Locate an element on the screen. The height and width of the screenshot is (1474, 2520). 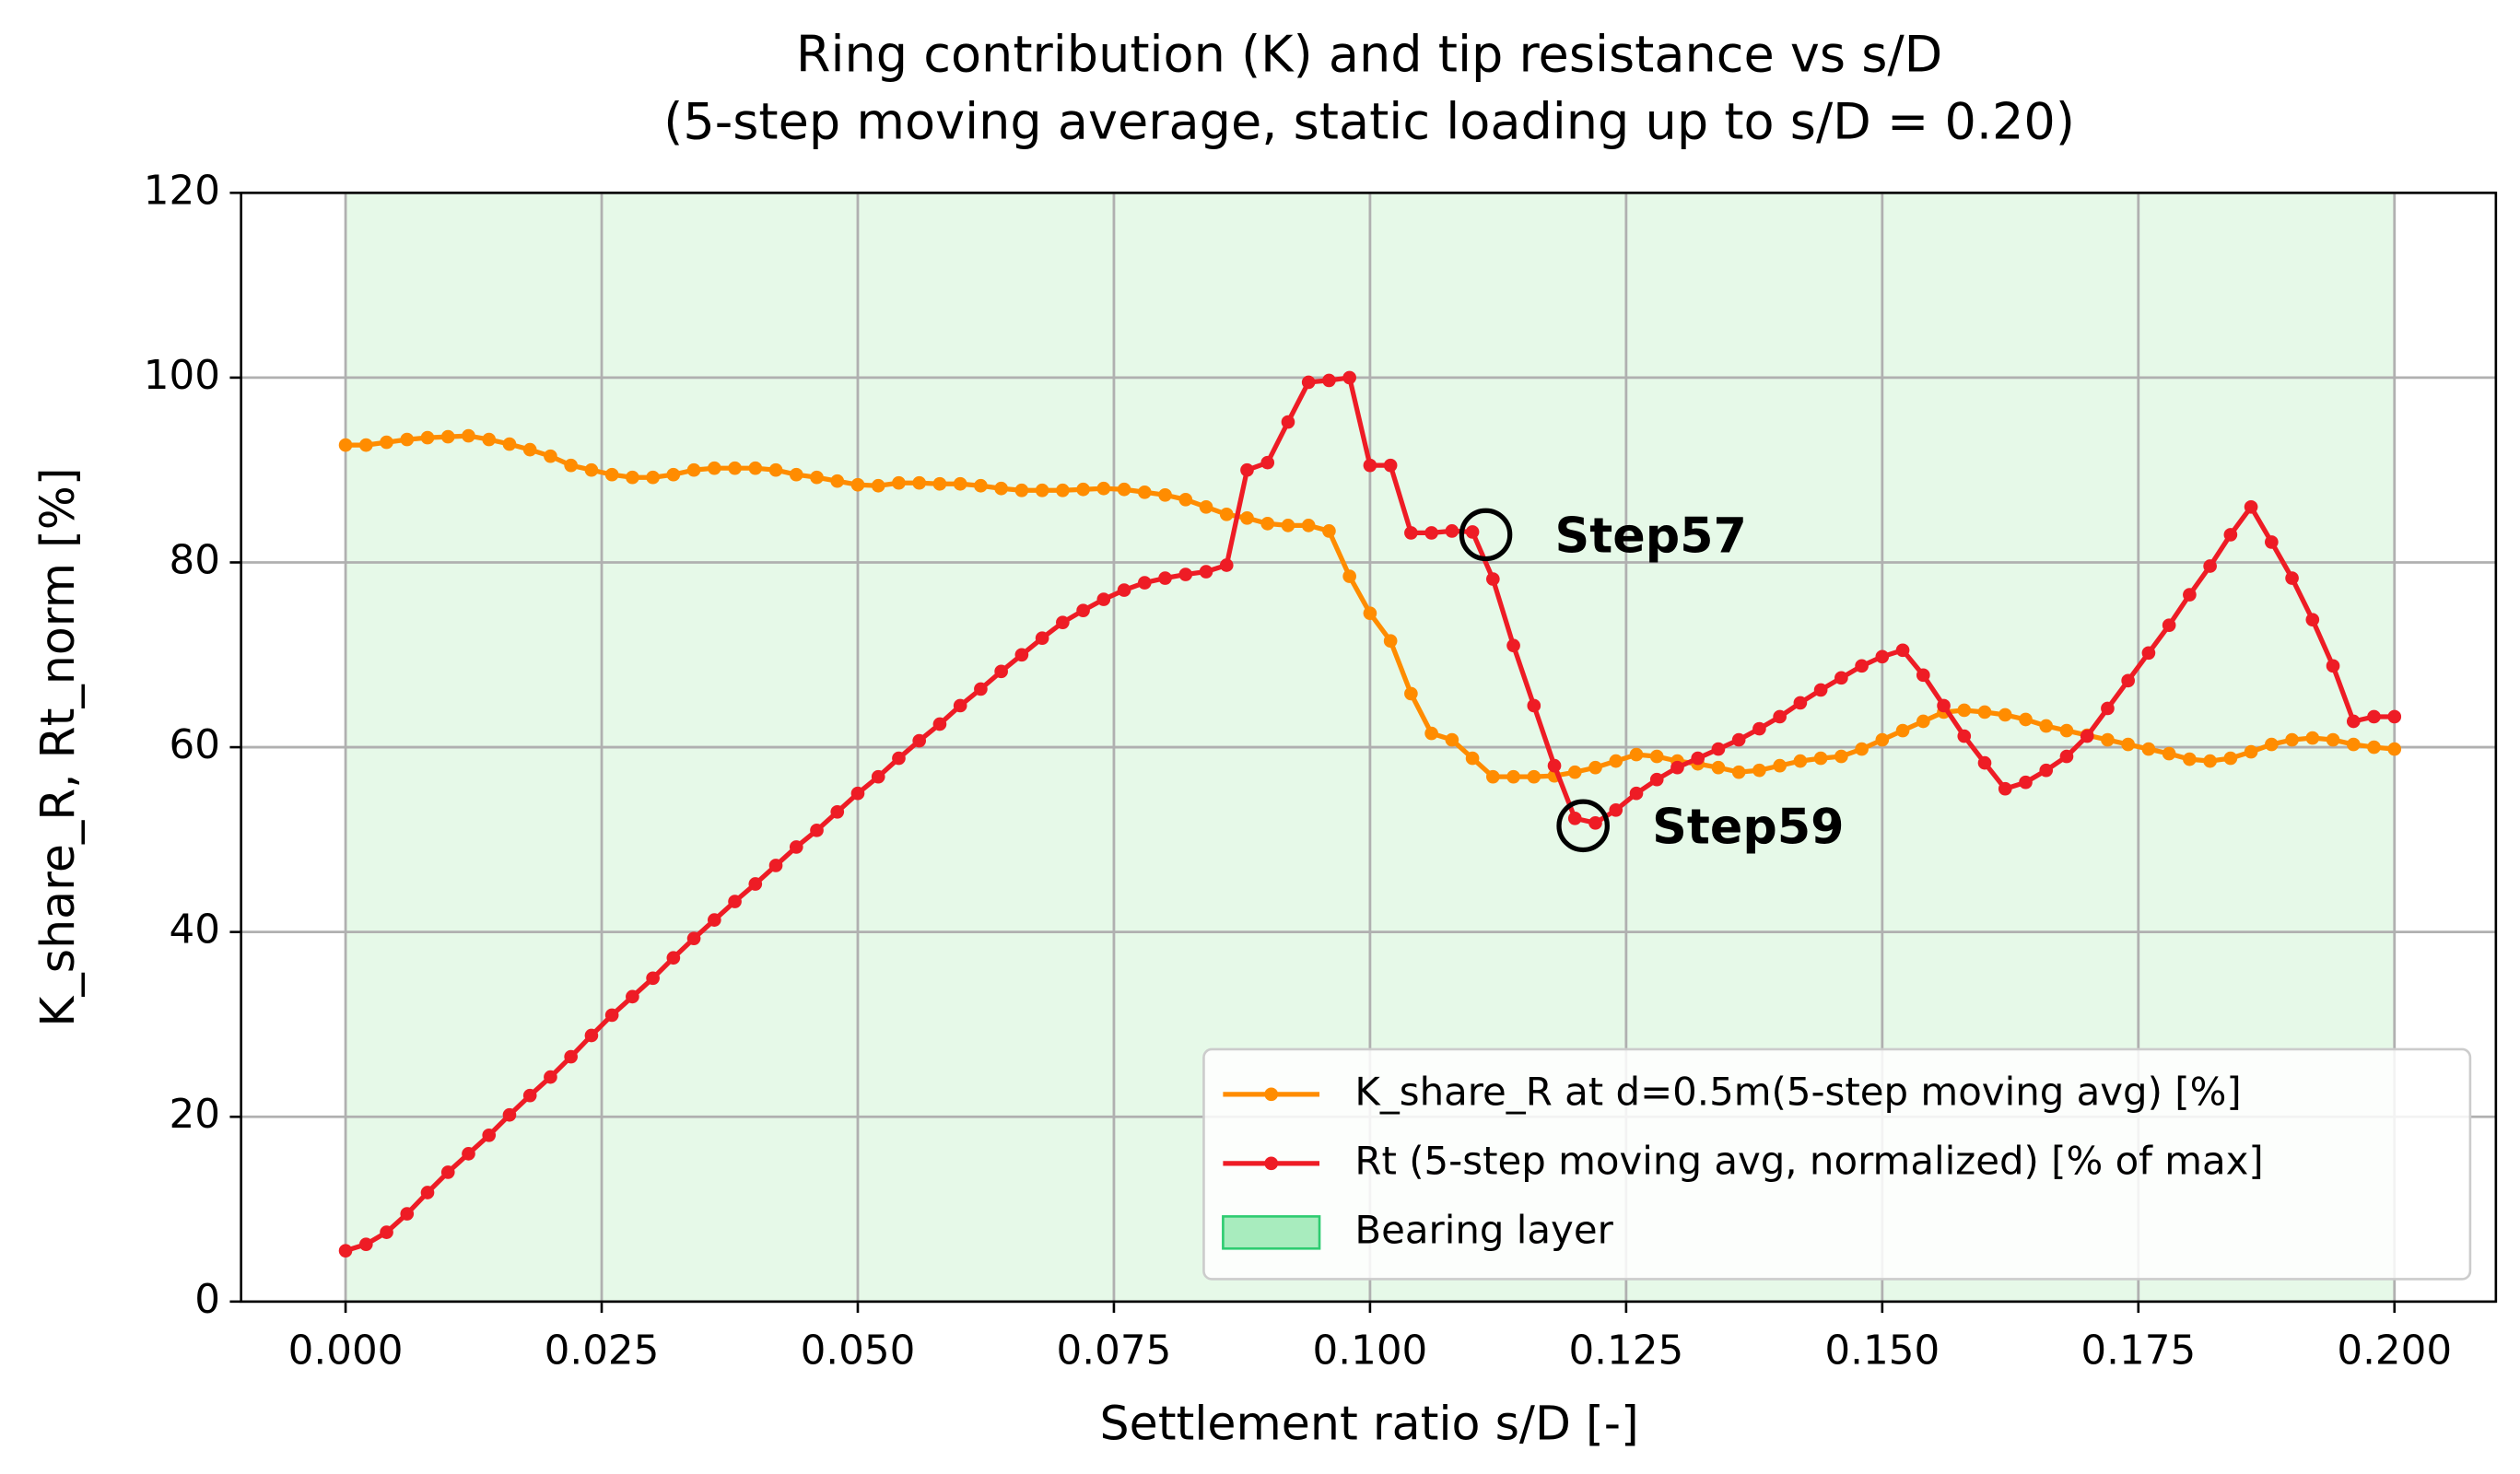
x-tick-label: 0.200 is located at coordinates (2394, 1351).